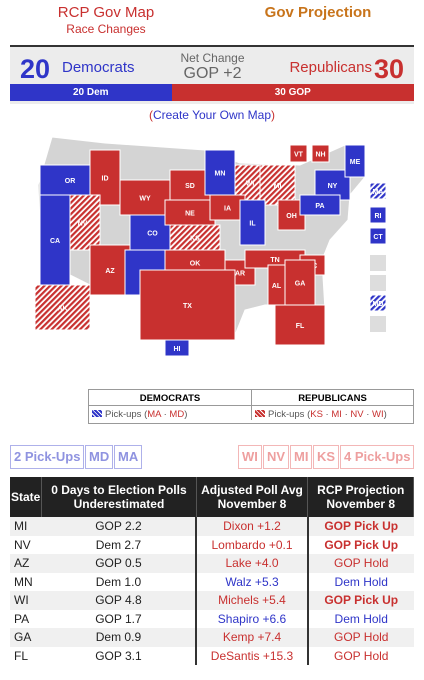  I want to click on cell: GOP 1.7, so click(118, 618).